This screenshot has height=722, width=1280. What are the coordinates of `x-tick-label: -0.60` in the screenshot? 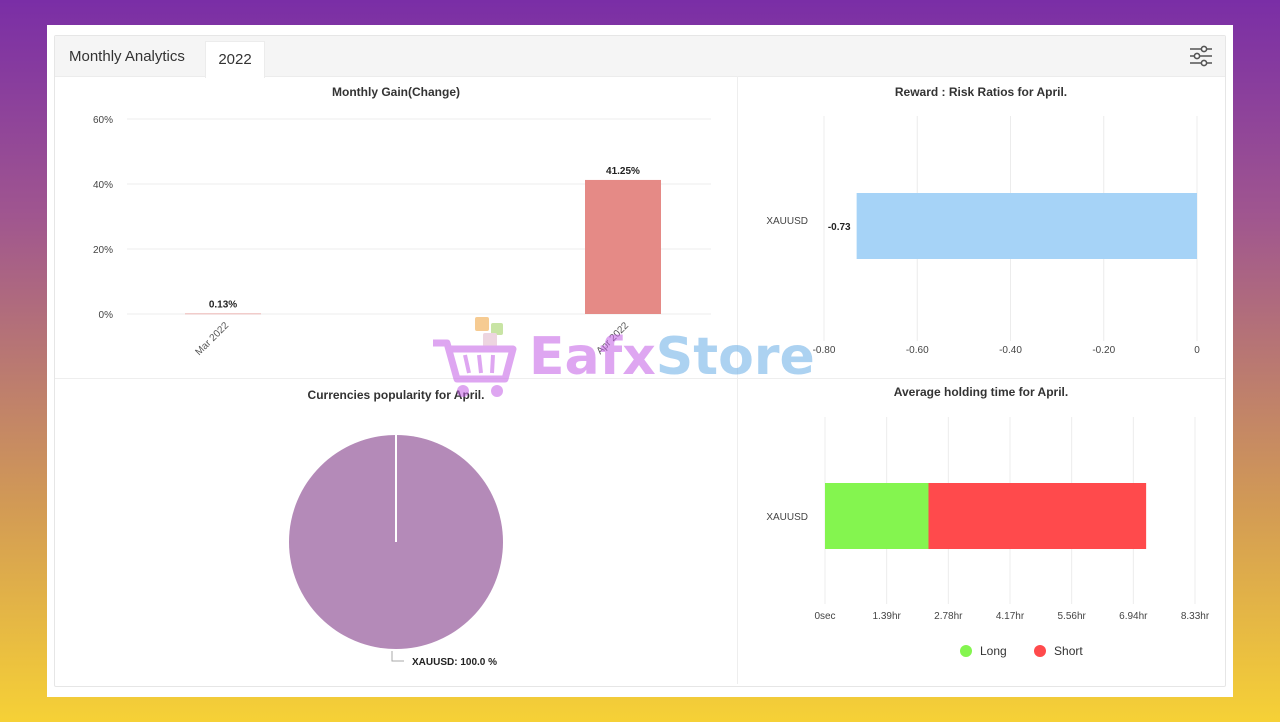 It's located at (917, 350).